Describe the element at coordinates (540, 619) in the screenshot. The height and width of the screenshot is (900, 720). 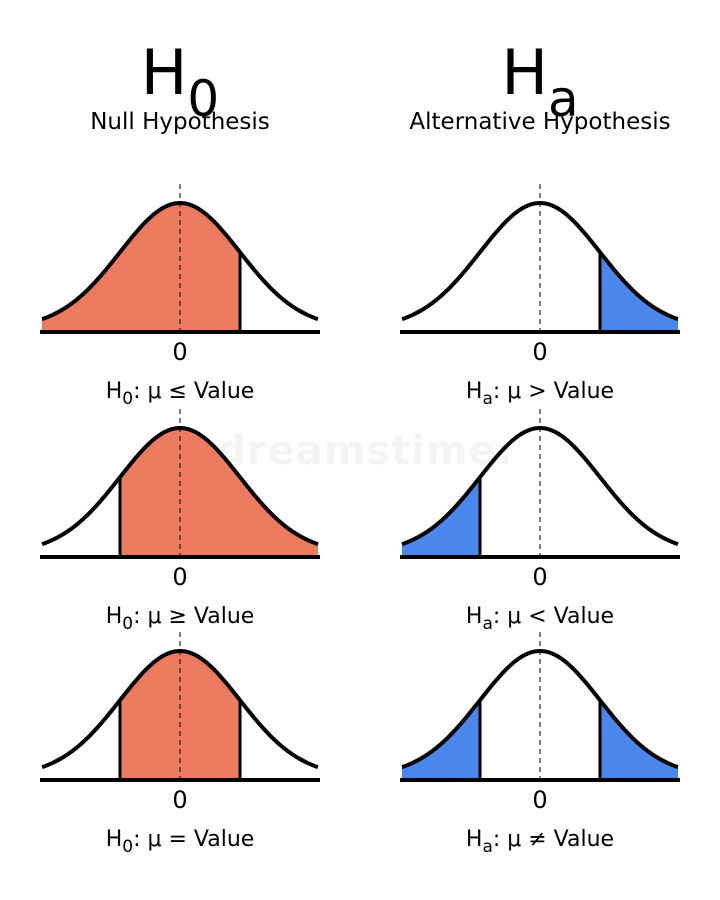
I see `hypothesis-condition-label: Ha: μ < Value` at that location.